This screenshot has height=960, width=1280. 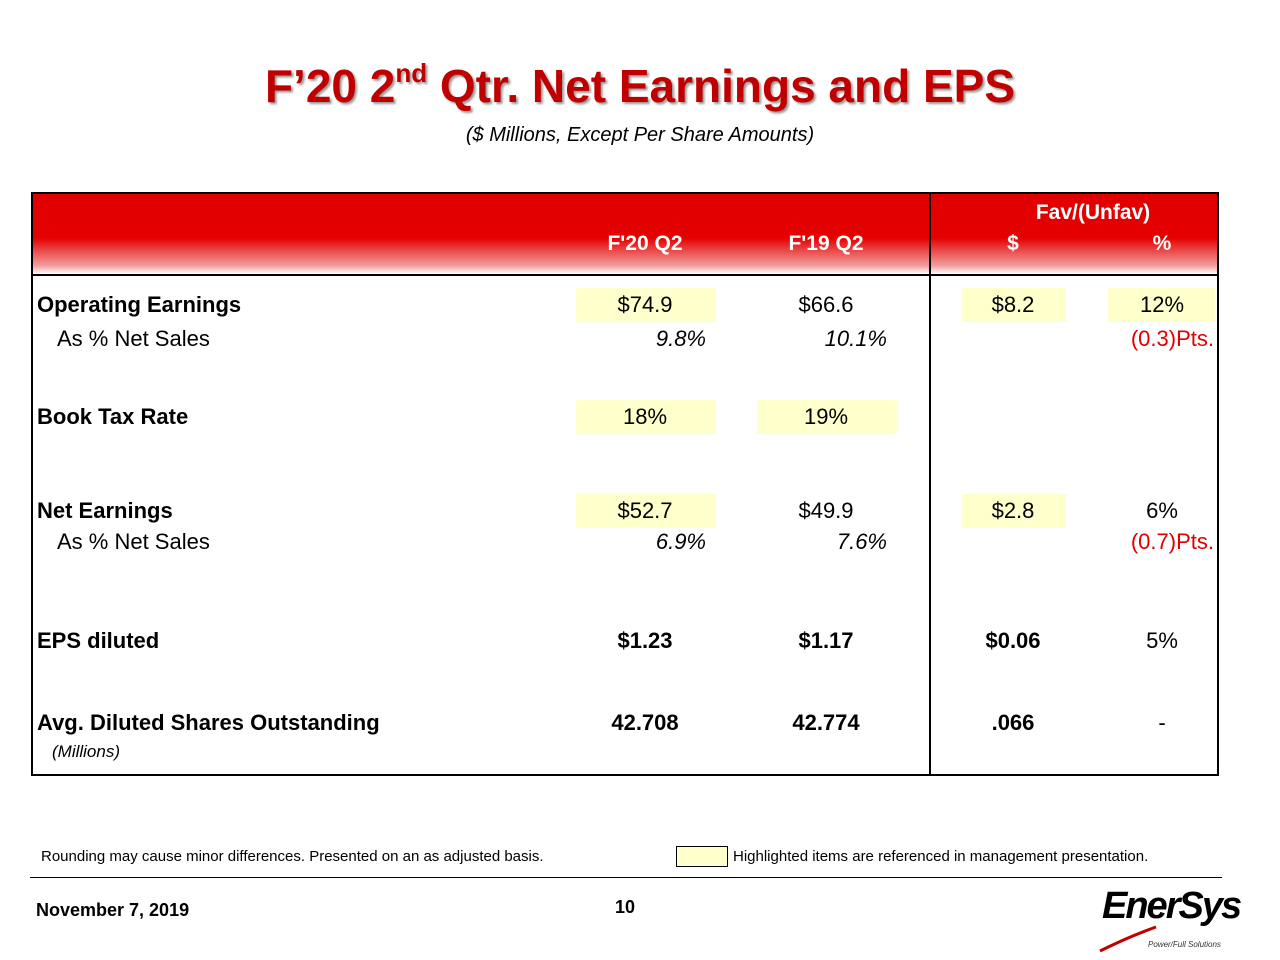 What do you see at coordinates (98, 640) in the screenshot?
I see `row-label: EPS diluted` at bounding box center [98, 640].